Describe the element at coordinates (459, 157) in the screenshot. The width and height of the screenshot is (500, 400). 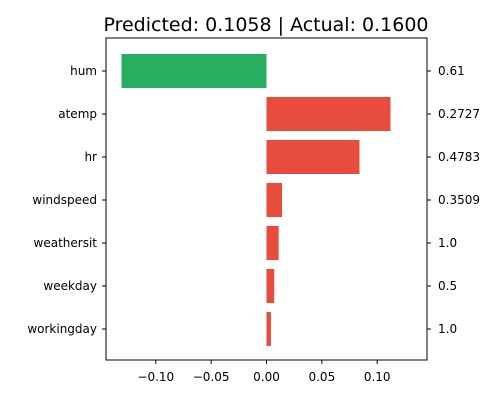
I see `feature-value-label-hr: 0.4783` at that location.